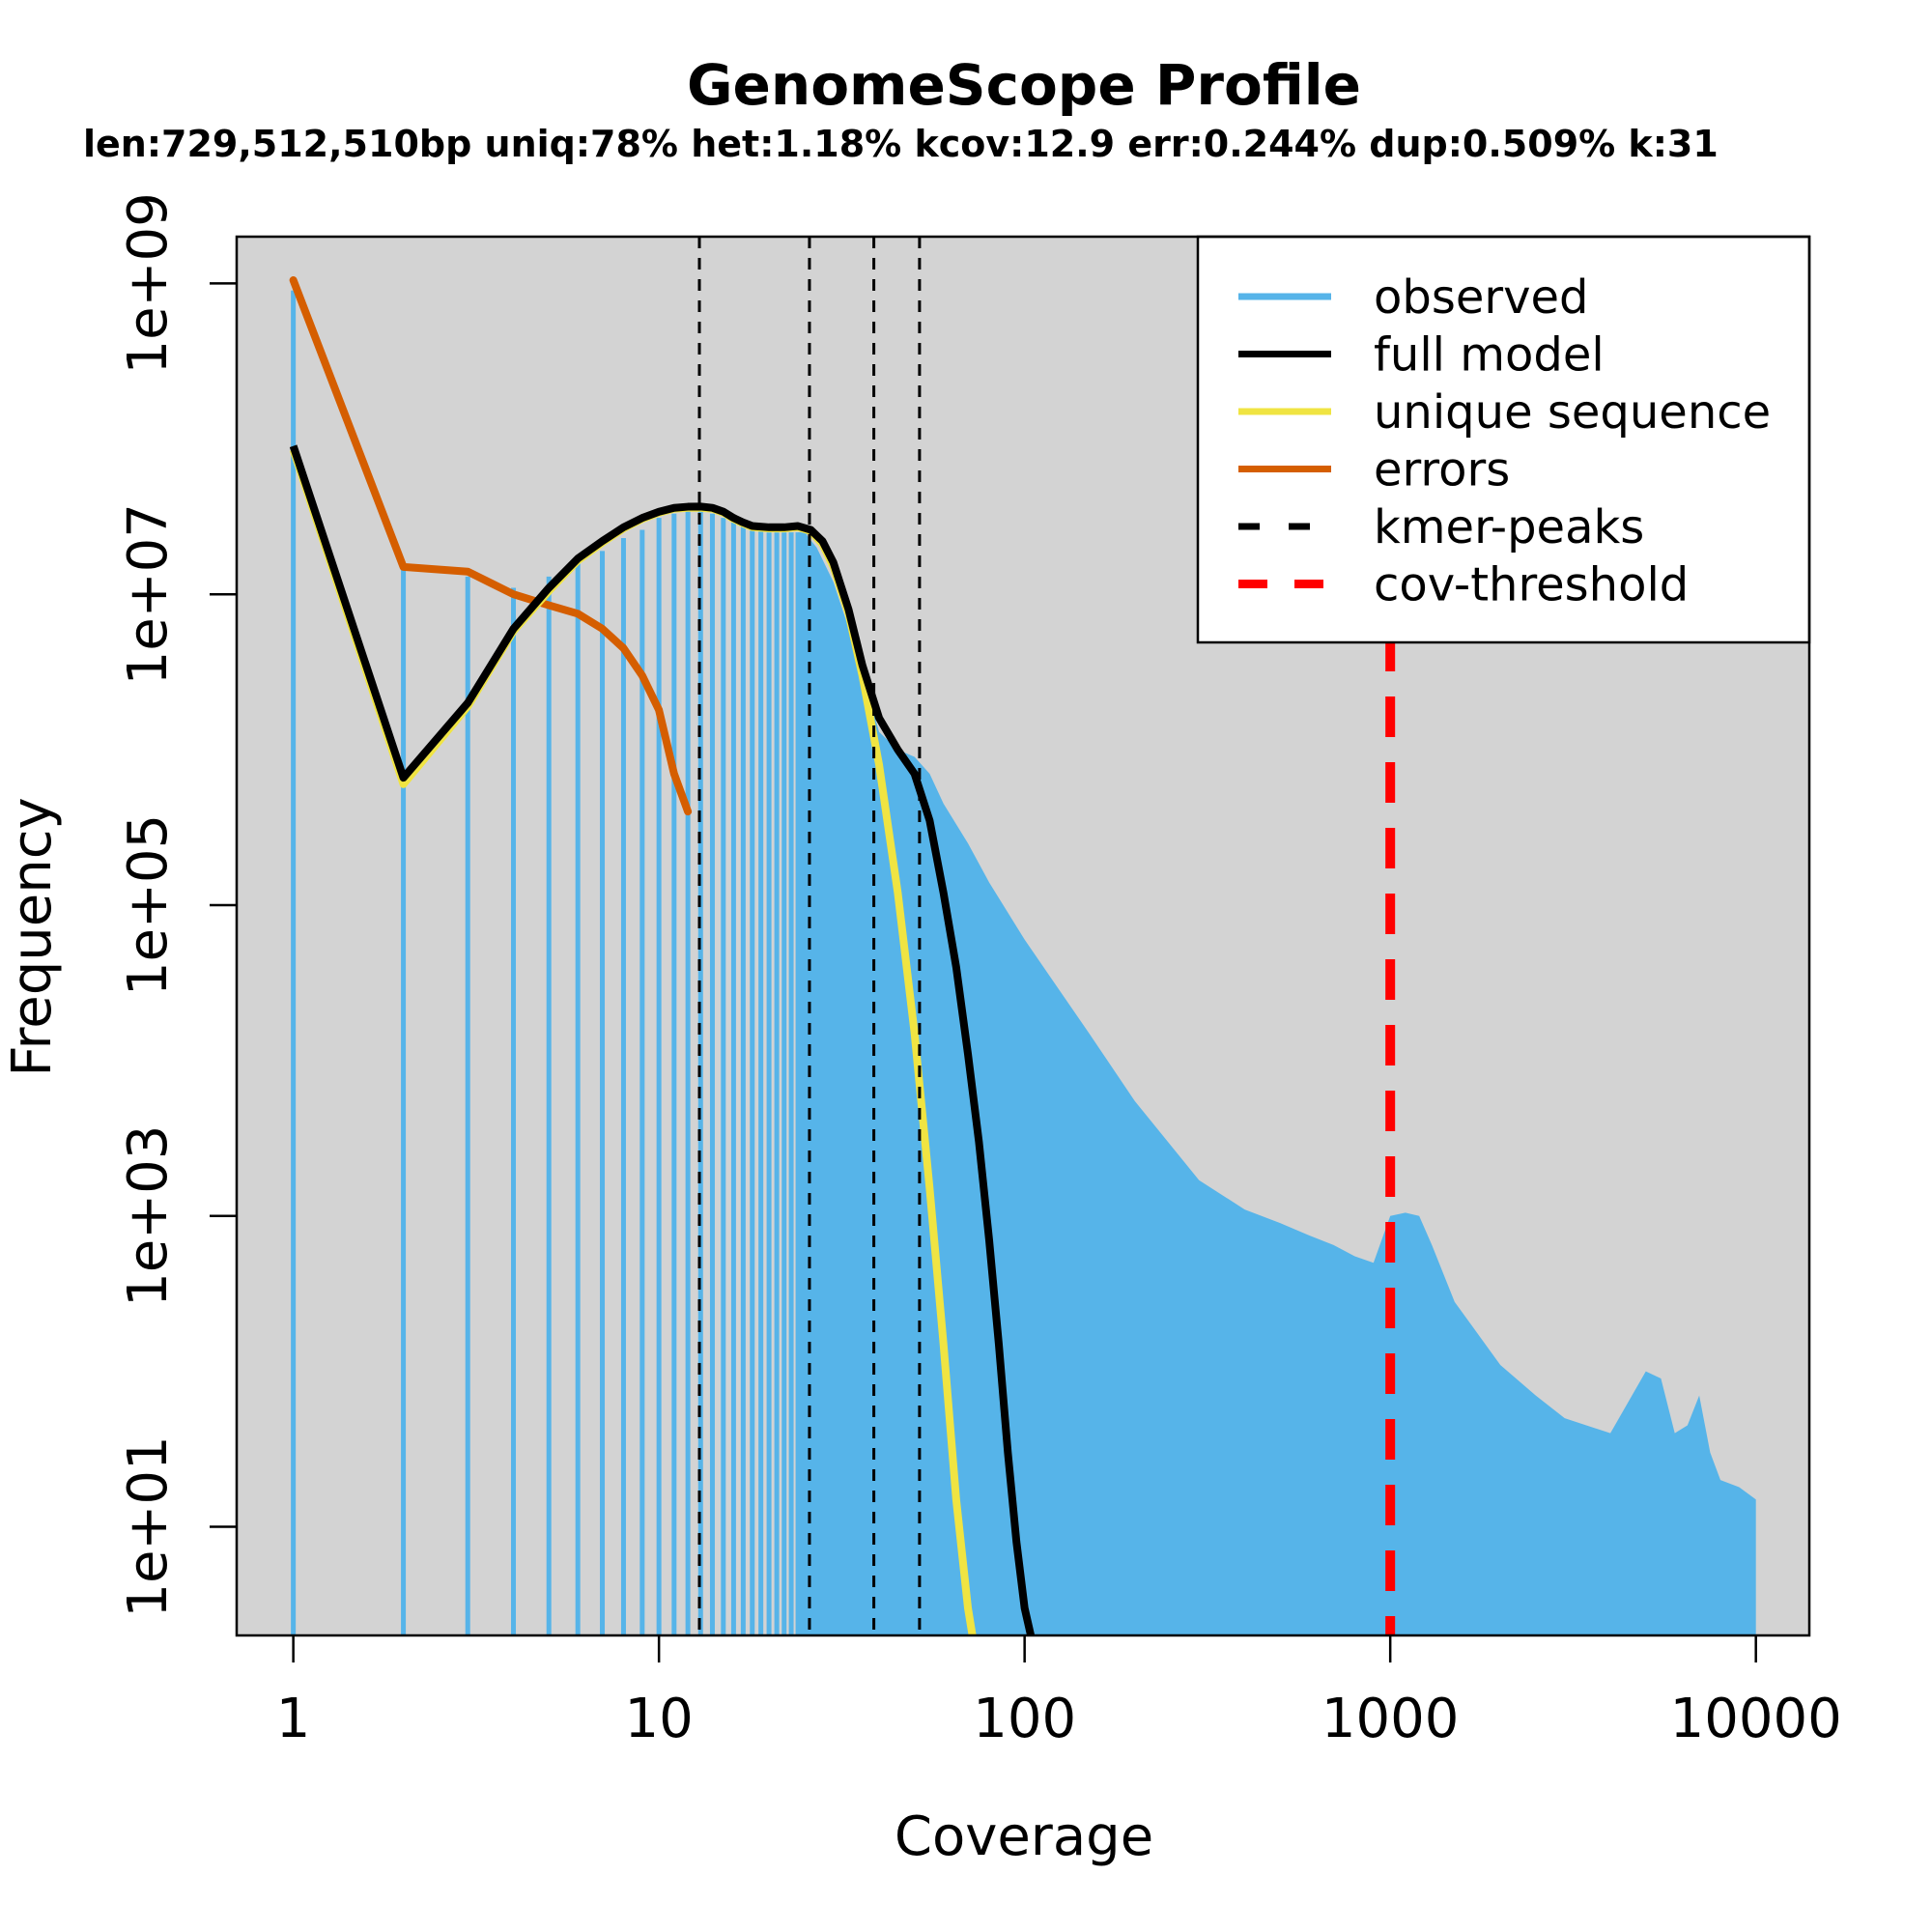 The image size is (1932, 1932). I want to click on y-tick-label: 1e+03, so click(148, 1216).